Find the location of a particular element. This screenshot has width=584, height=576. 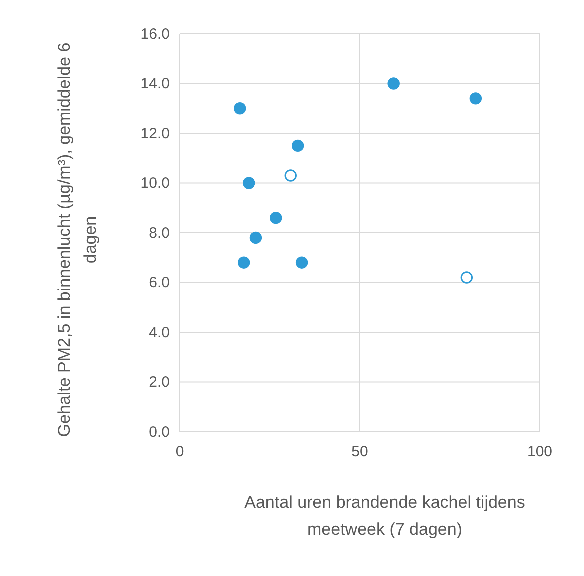

y-tick-label: 8.0 is located at coordinates (159, 233).